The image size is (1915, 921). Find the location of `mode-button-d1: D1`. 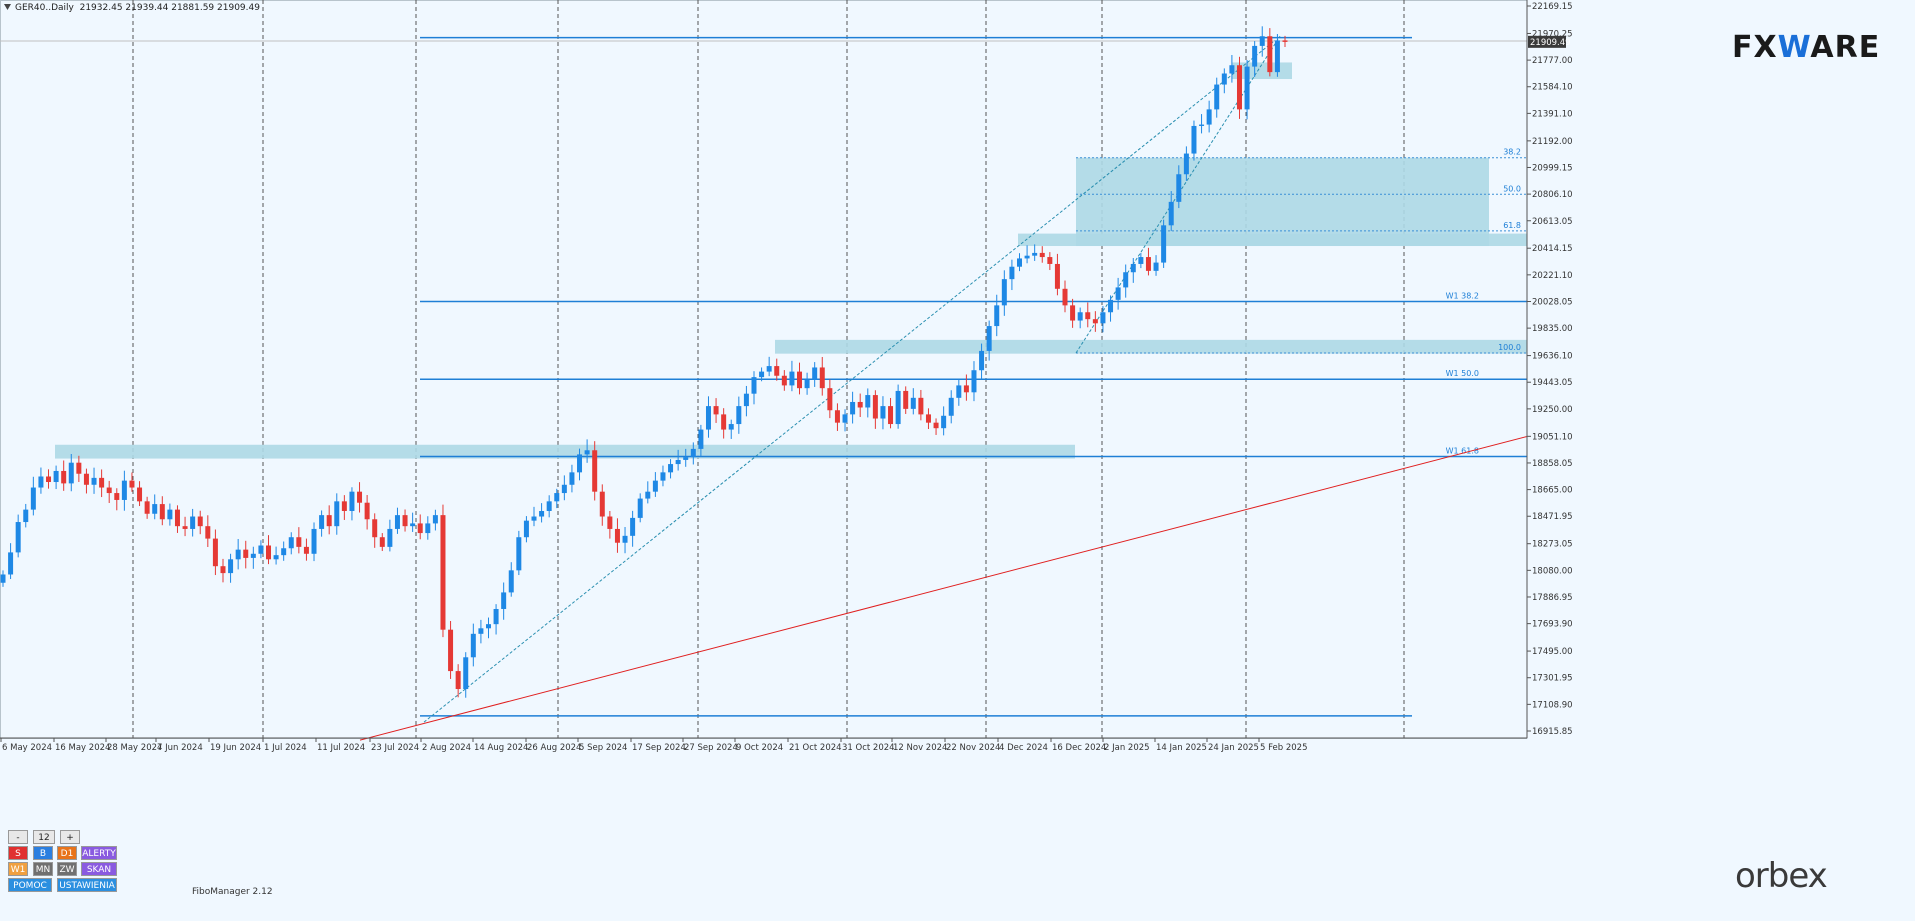

mode-button-d1: D1 is located at coordinates (67, 853).